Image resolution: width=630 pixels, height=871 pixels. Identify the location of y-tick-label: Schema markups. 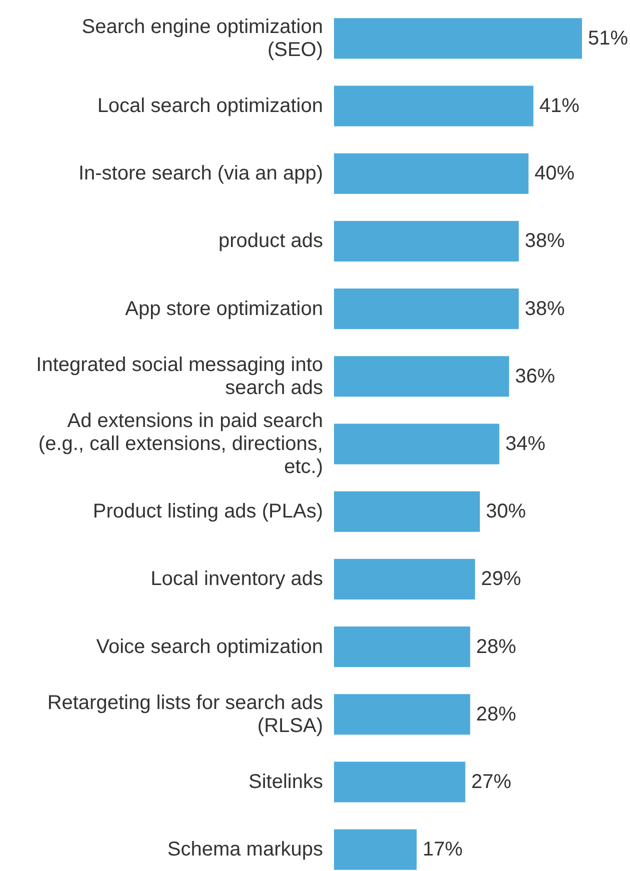
(245, 849).